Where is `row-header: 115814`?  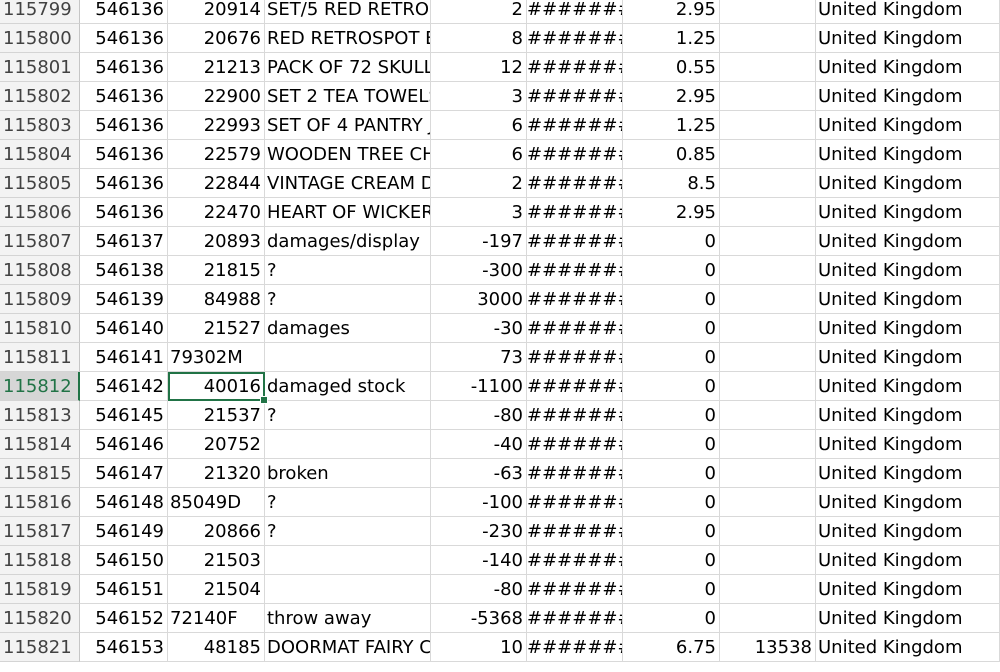
row-header: 115814 is located at coordinates (40, 444).